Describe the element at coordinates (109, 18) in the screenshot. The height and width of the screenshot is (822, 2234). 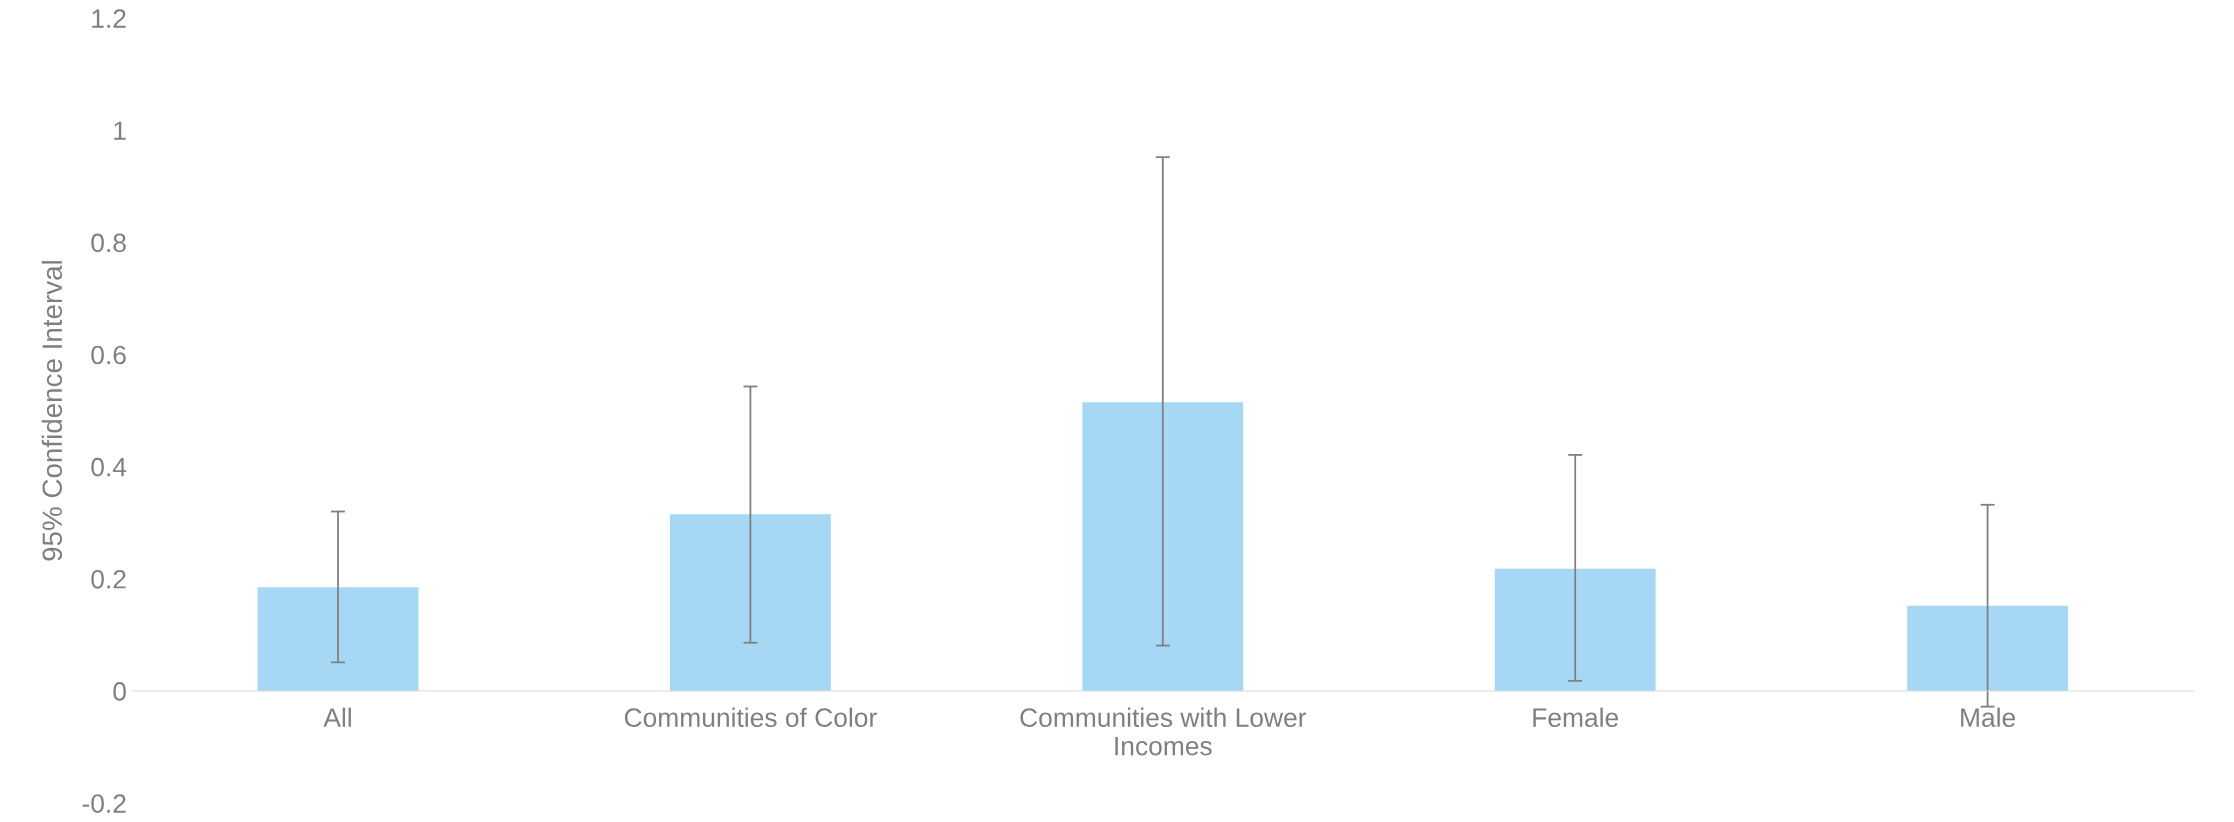
I see `y-tick-label: 1.2` at that location.